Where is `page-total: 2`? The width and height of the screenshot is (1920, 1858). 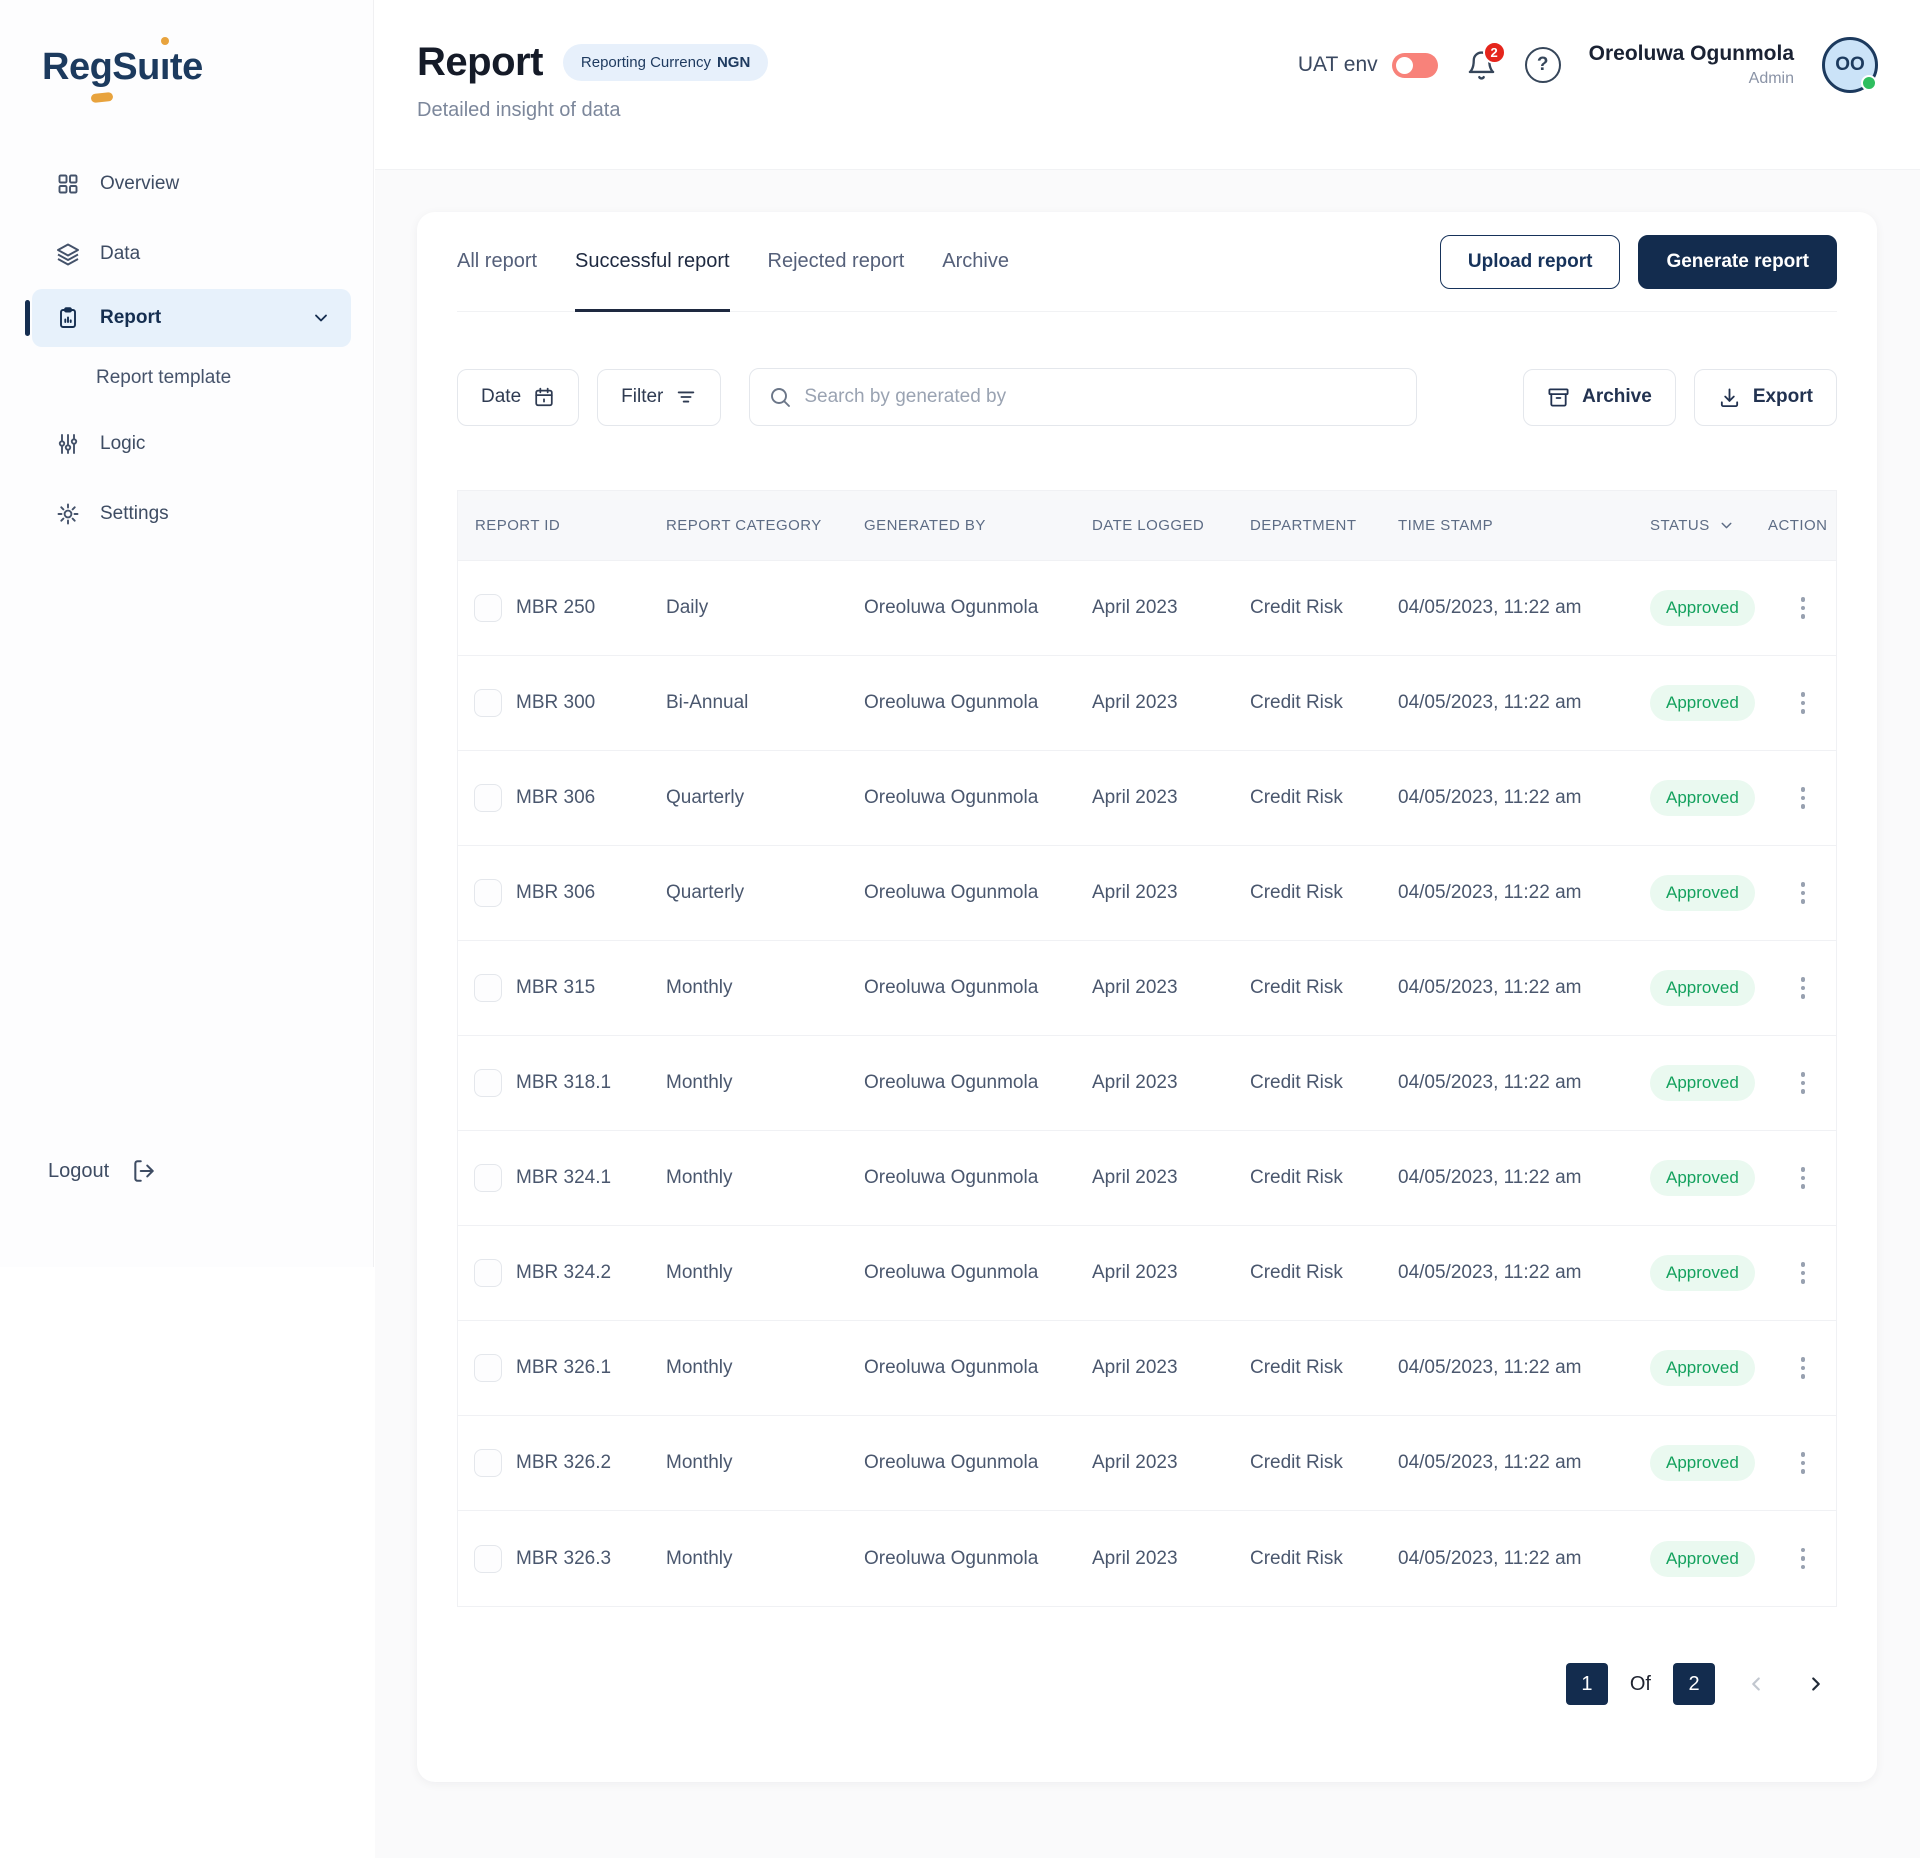
page-total: 2 is located at coordinates (1694, 1684).